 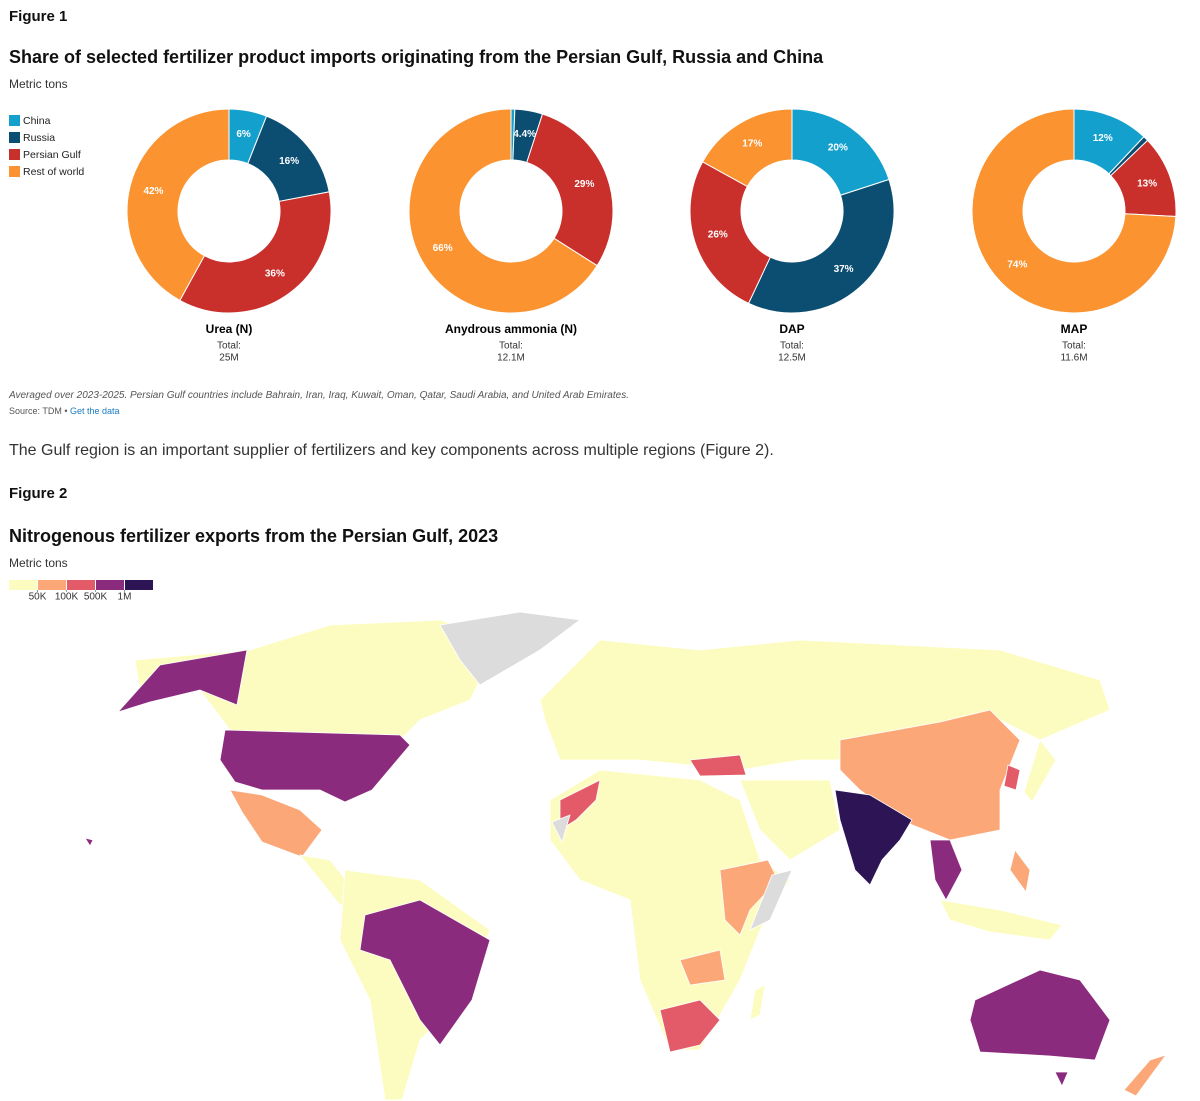 I want to click on value-label: 13%, so click(x=1147, y=183).